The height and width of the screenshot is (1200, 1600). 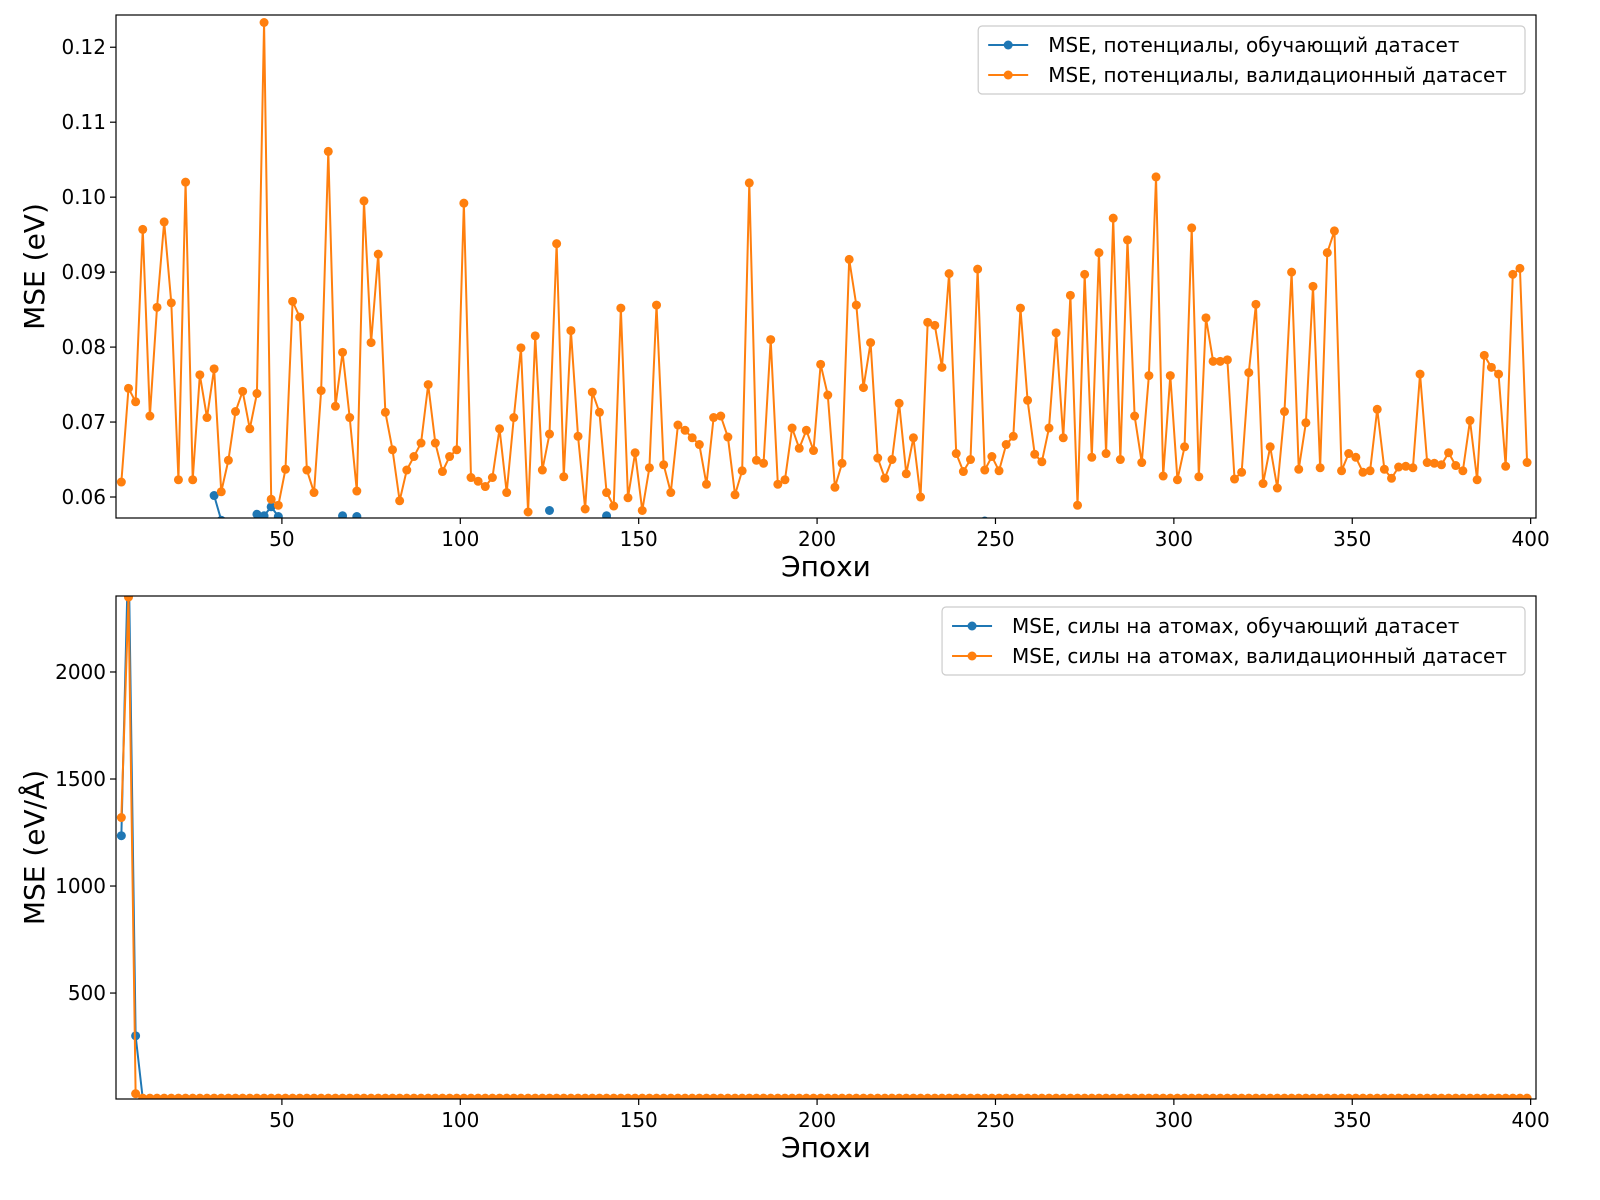 What do you see at coordinates (639, 1120) in the screenshot?
I see `x-tick-label: 150` at bounding box center [639, 1120].